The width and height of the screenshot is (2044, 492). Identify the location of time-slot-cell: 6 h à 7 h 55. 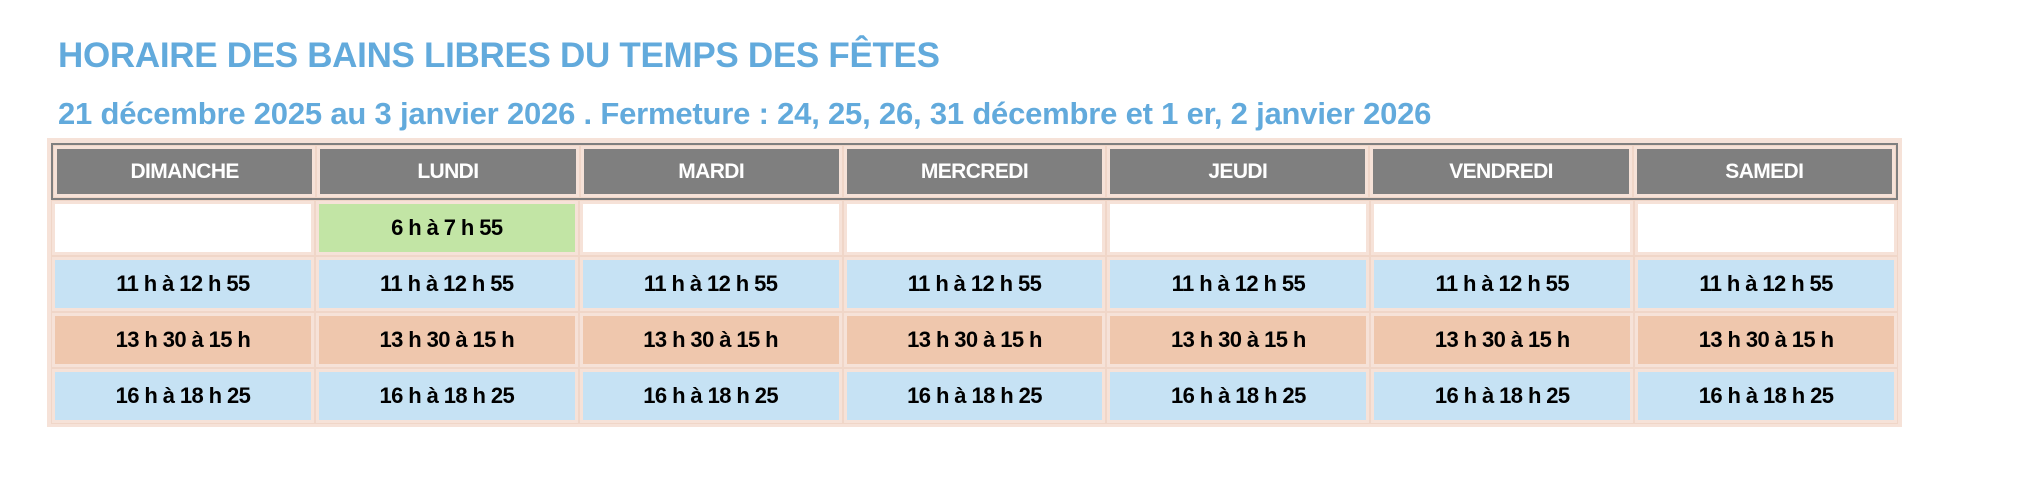
(446, 228).